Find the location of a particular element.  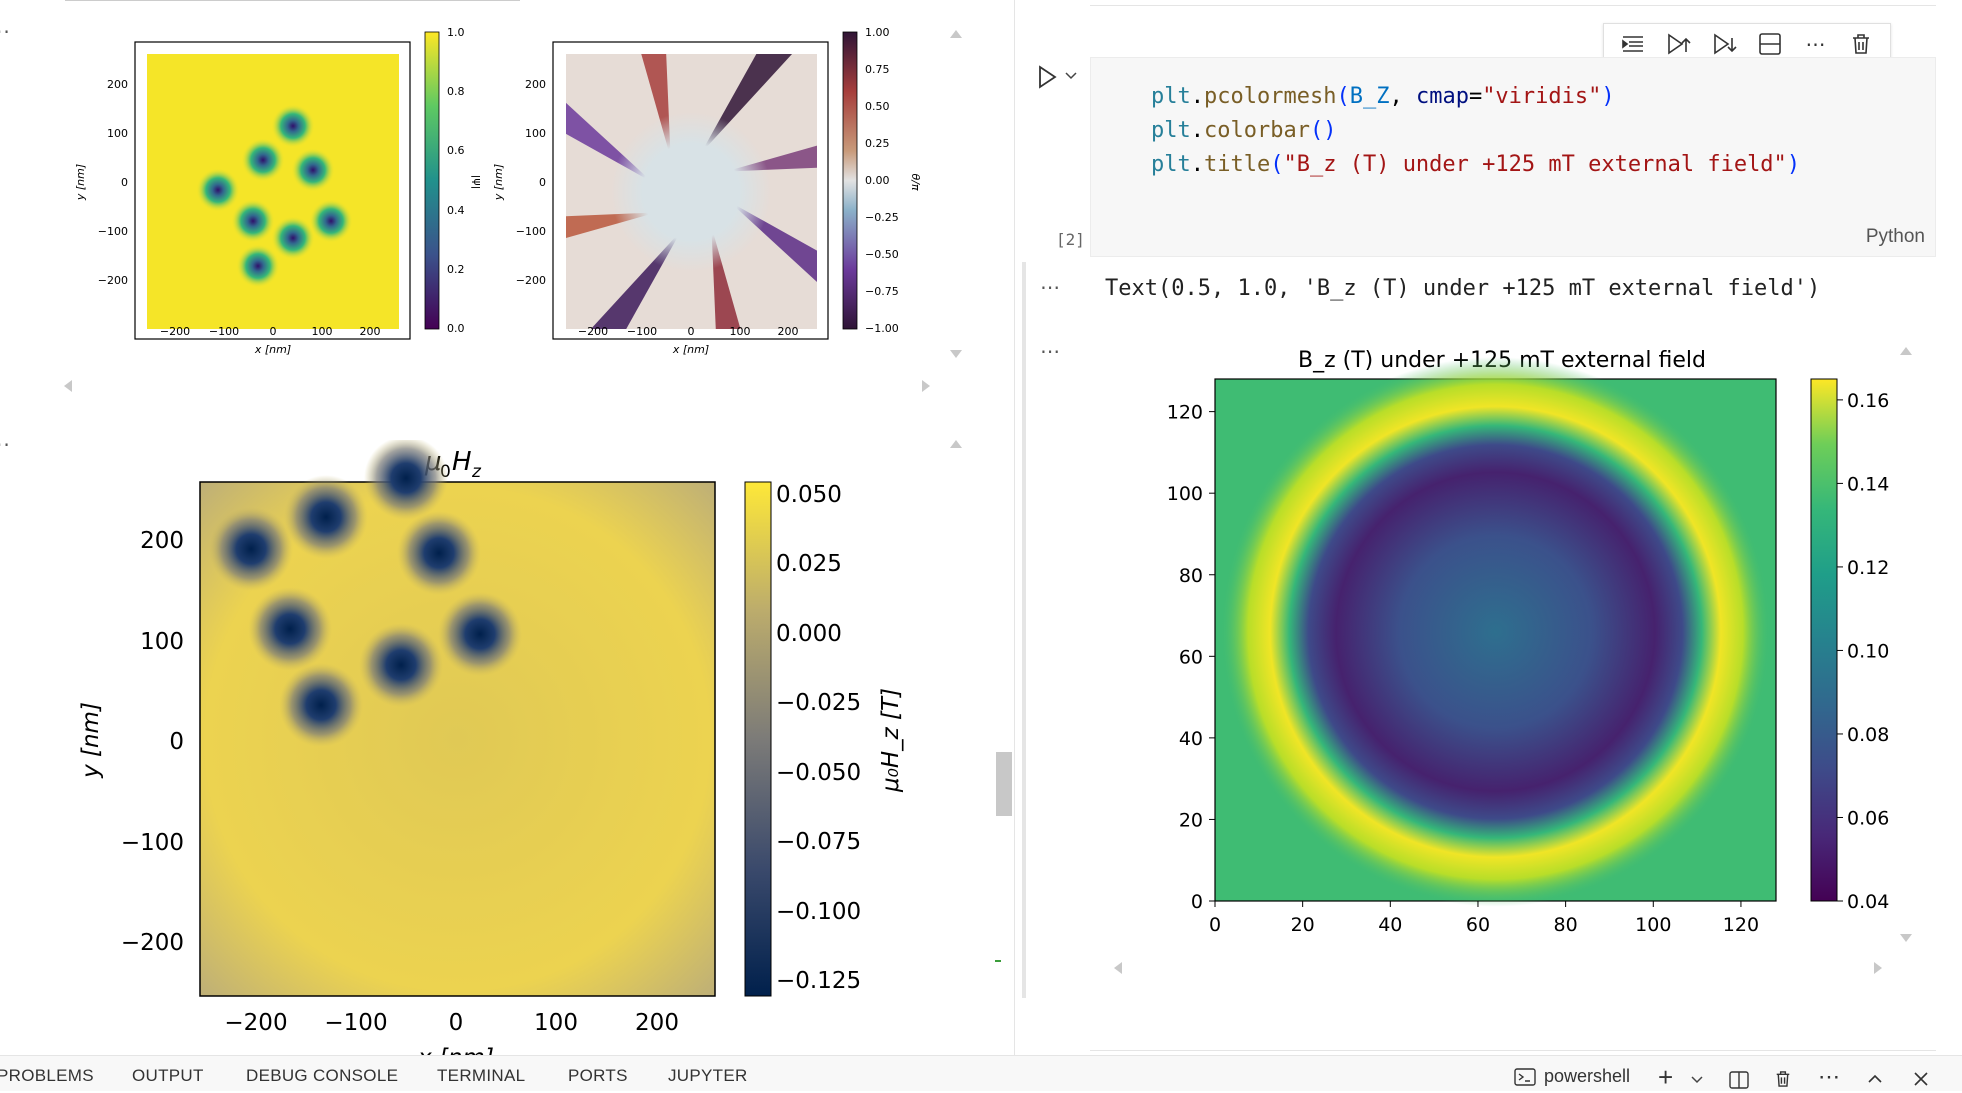

field-title-subz: z is located at coordinates (476, 472).